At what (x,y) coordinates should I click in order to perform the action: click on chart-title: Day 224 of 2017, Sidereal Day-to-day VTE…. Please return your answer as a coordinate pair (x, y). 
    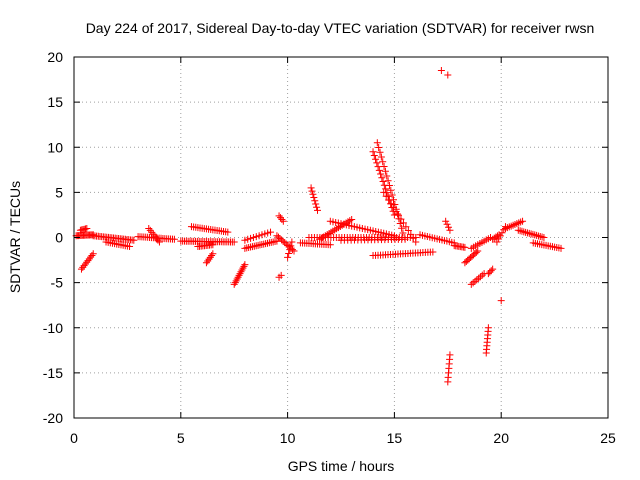
    Looking at the image, I should click on (340, 28).